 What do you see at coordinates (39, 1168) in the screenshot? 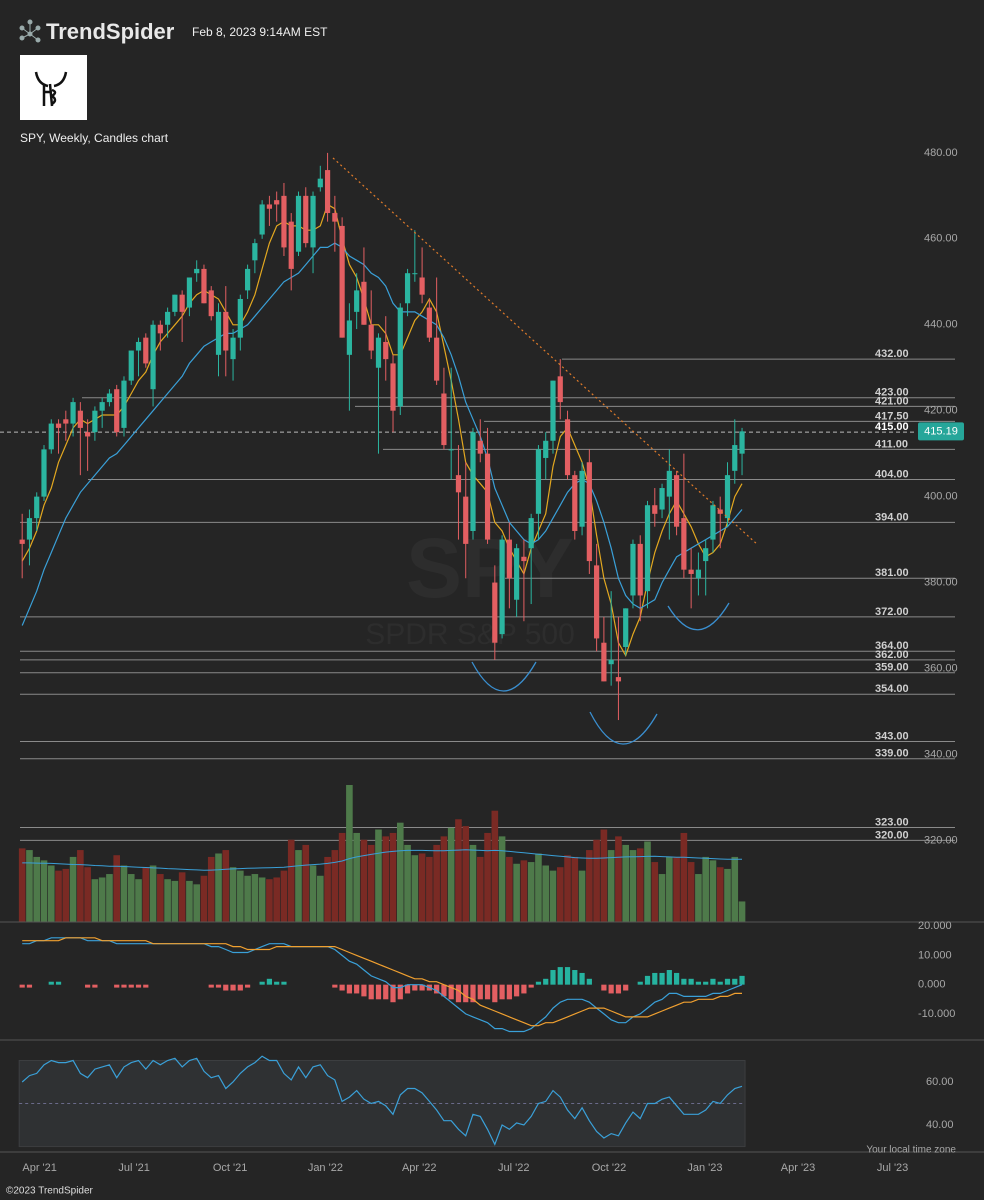
I see `x-tick-label: Apr '21` at bounding box center [39, 1168].